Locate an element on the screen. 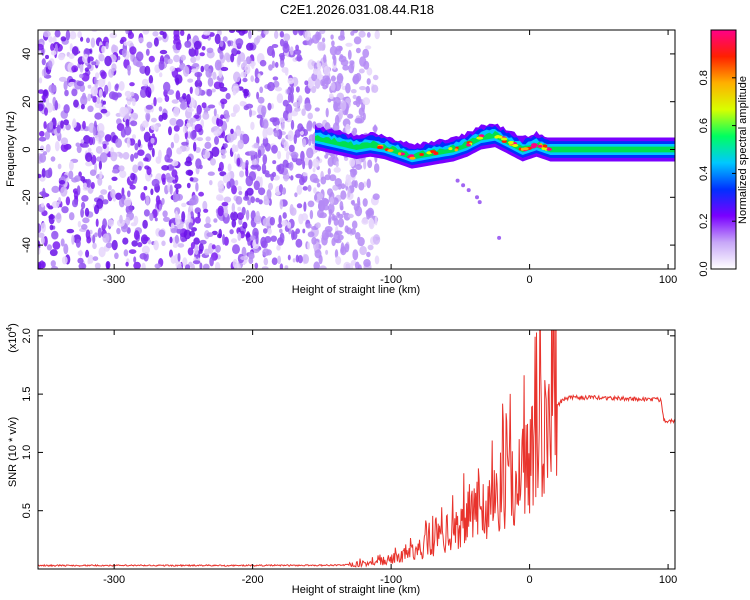 The height and width of the screenshot is (600, 750). colorbar-label: Normalized spectral amplitude is located at coordinates (743, 150).